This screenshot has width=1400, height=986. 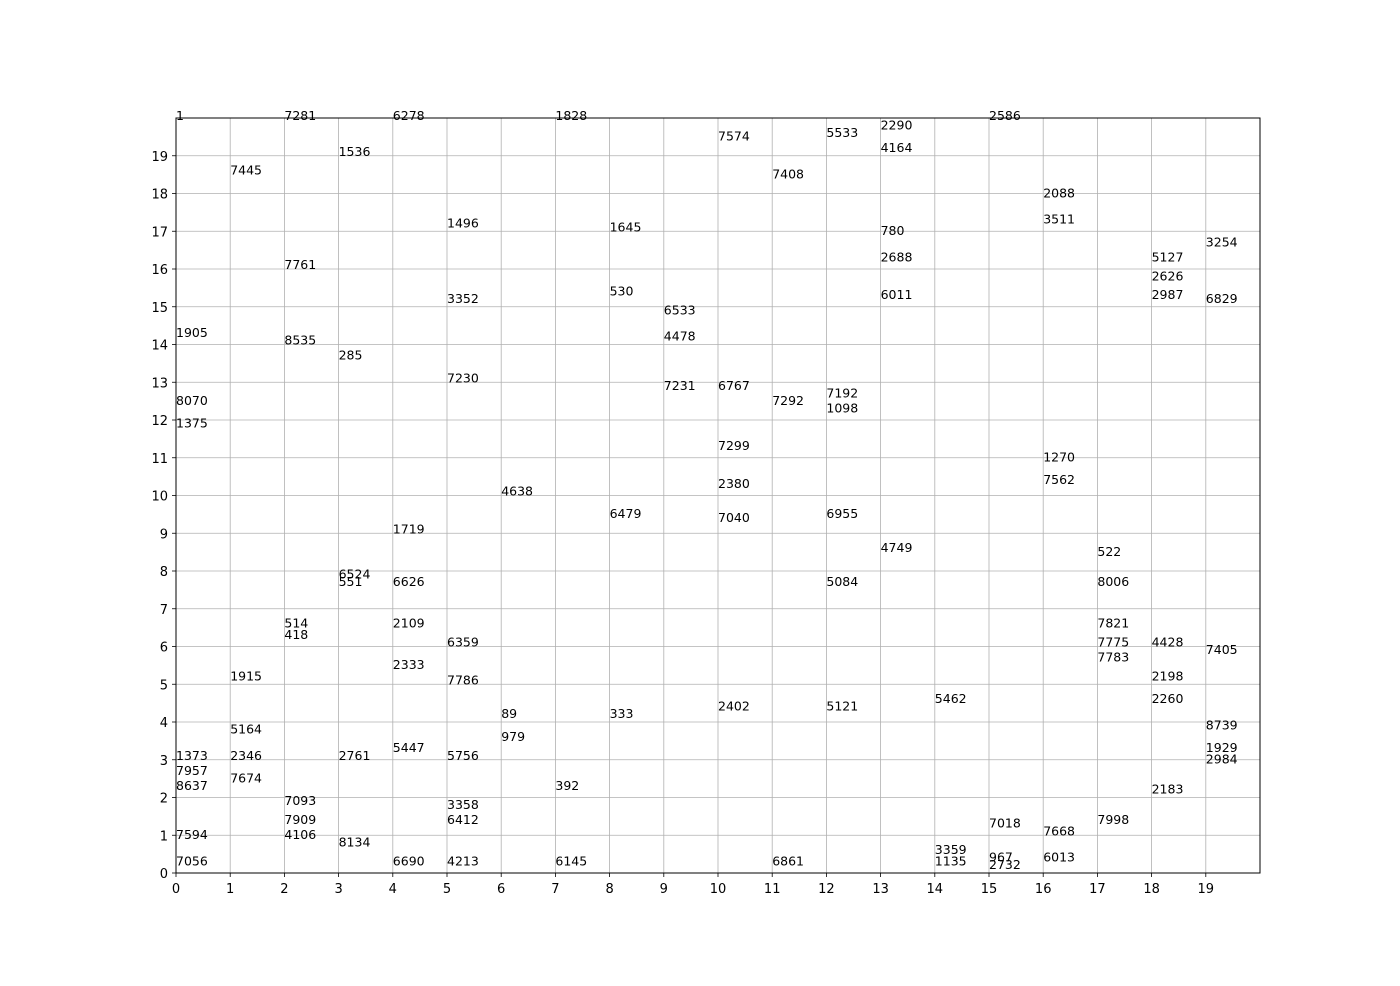 I want to click on point-label: 1270, so click(x=1059, y=457).